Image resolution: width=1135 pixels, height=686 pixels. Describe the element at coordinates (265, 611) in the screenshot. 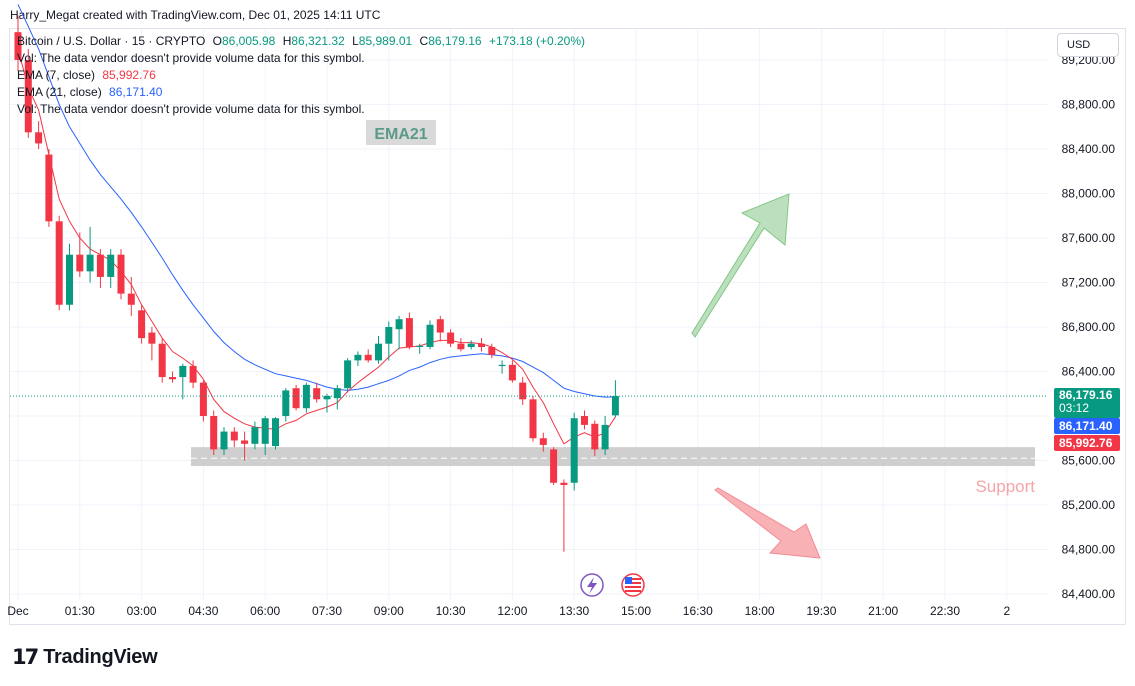

I see `x-tick-label: 06:00` at that location.